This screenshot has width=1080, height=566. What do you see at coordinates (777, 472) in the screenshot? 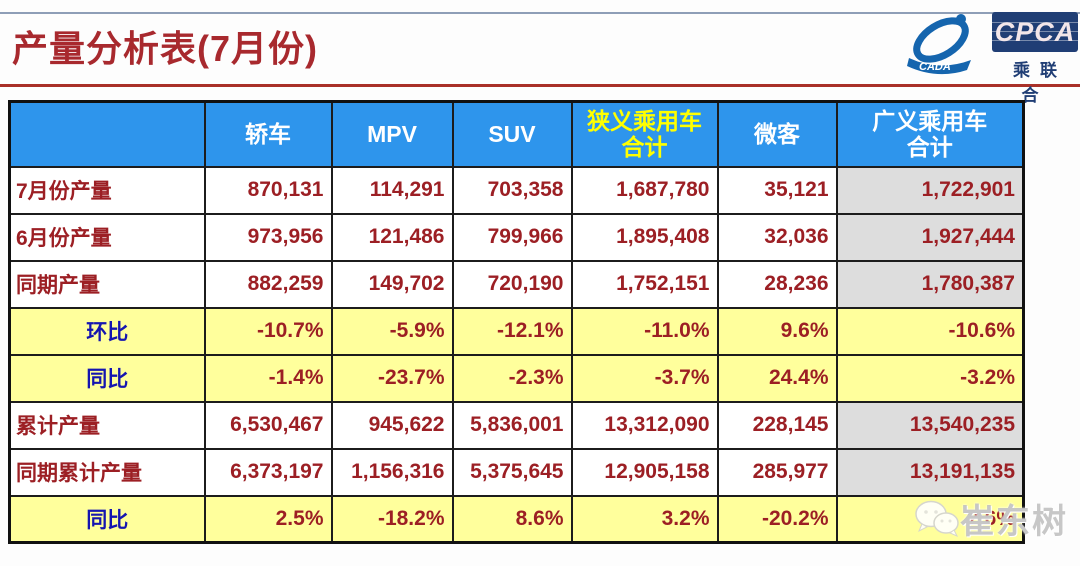
I see `cell: 285,977` at bounding box center [777, 472].